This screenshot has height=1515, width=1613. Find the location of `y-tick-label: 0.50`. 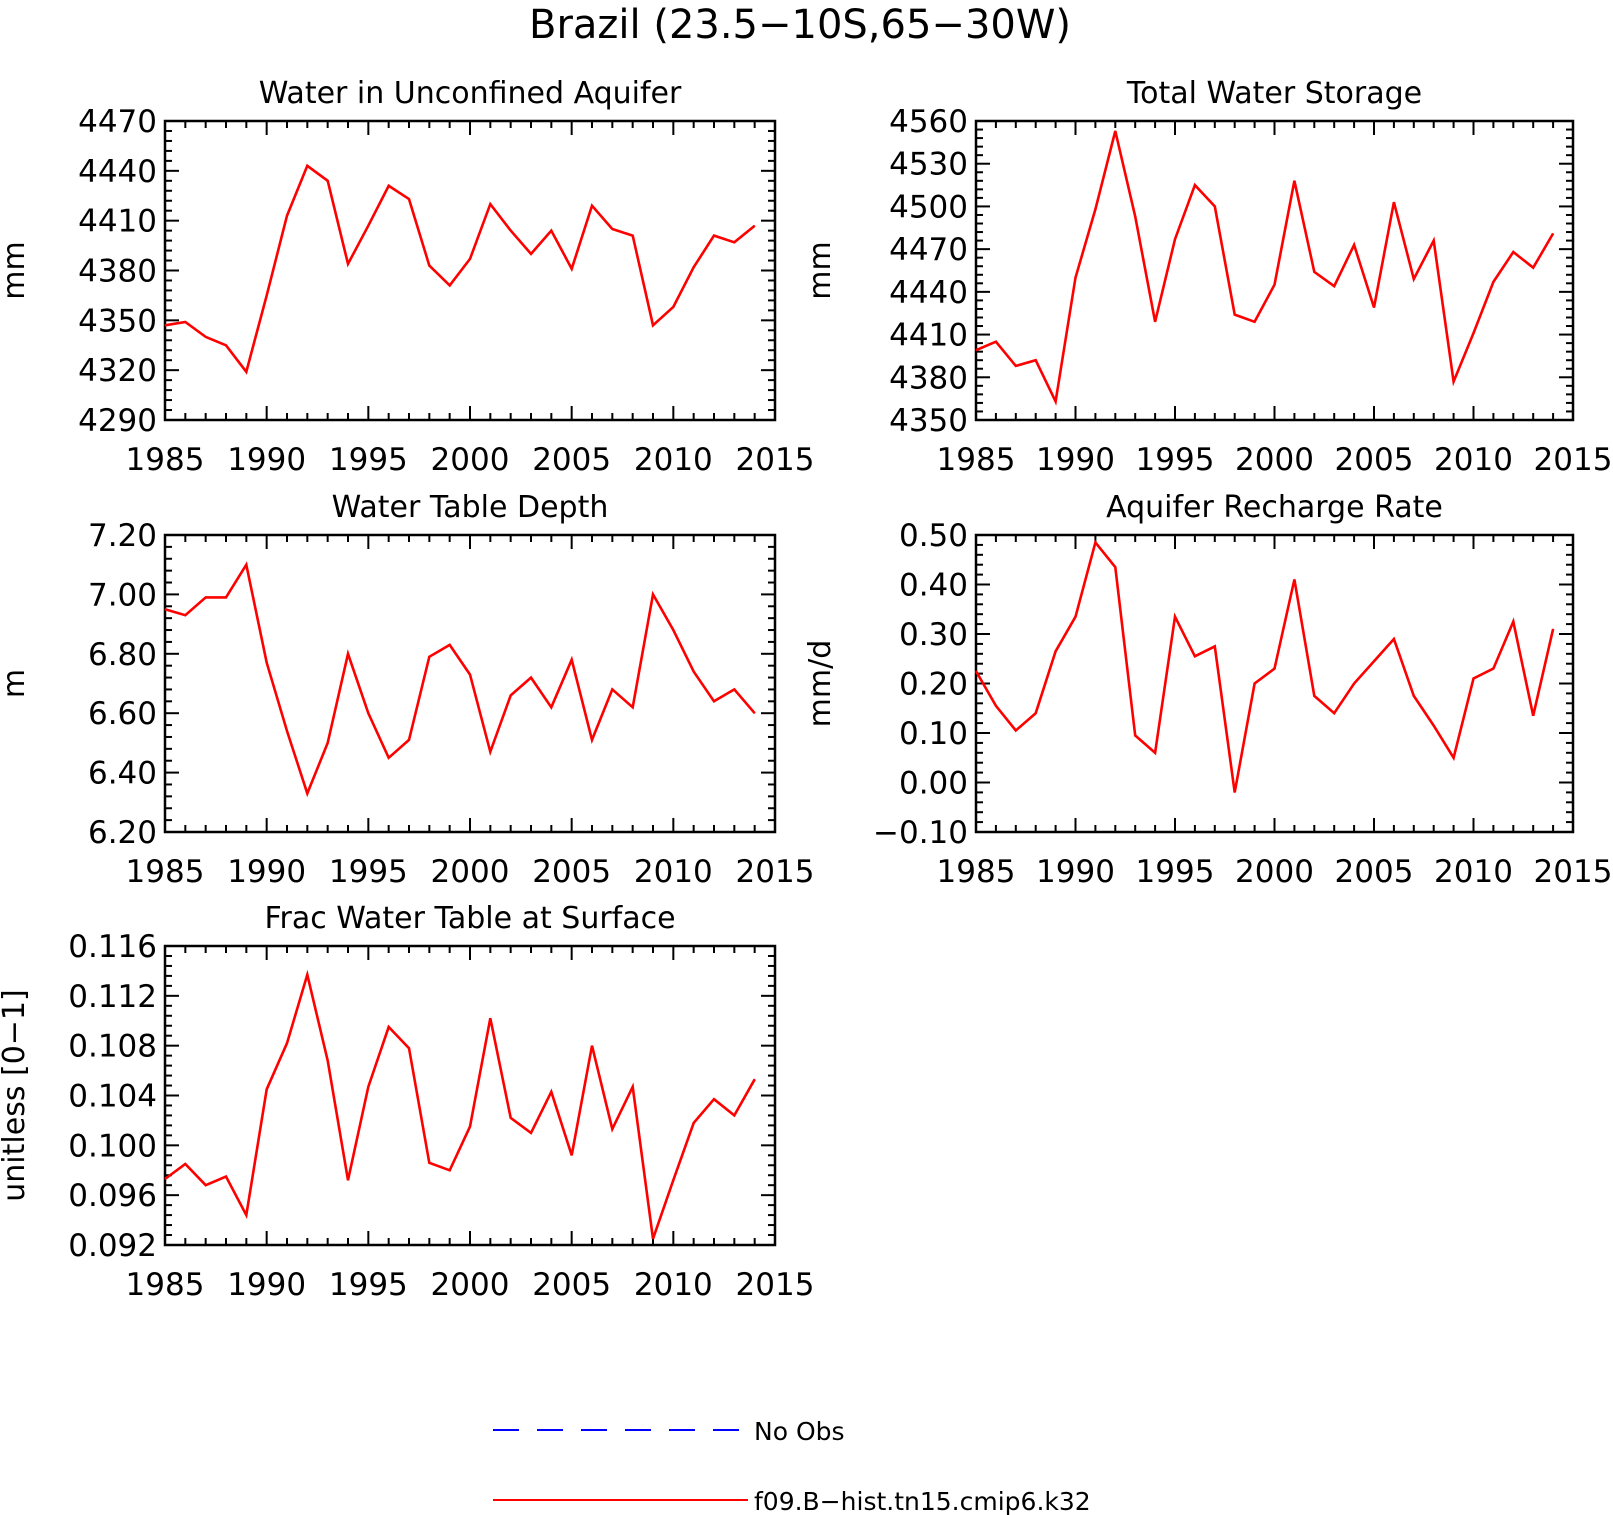

y-tick-label: 0.50 is located at coordinates (933, 536).